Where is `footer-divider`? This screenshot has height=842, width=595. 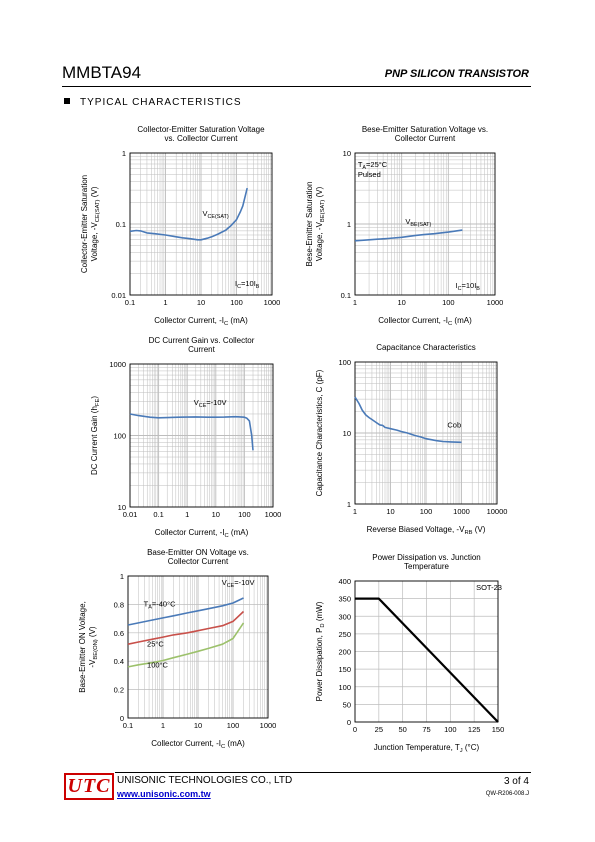
footer-divider is located at coordinates (323, 772).